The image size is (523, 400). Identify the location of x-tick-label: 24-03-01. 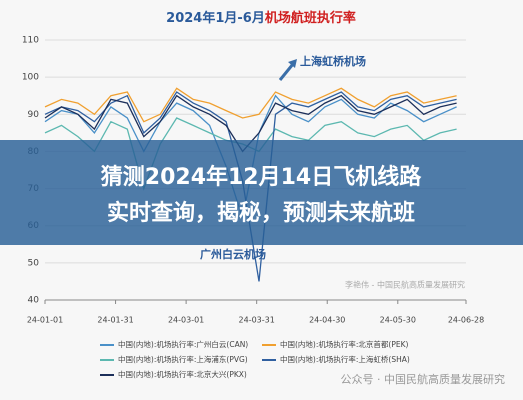
(186, 320).